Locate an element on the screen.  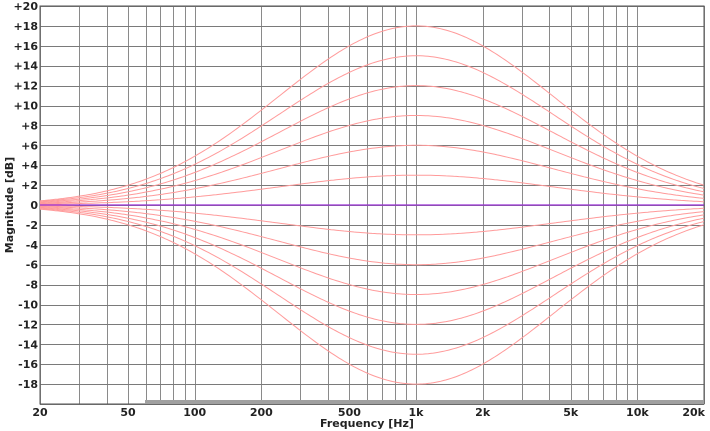
x-tick-label: 10k is located at coordinates (637, 412).